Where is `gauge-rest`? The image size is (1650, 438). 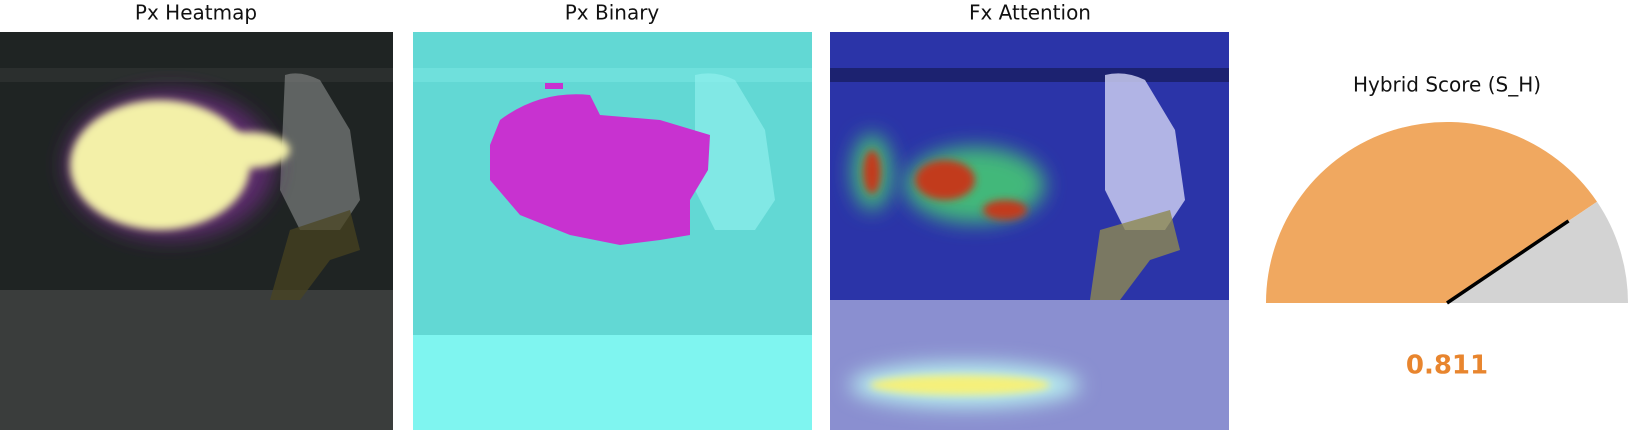
gauge-rest is located at coordinates (1537, 252).